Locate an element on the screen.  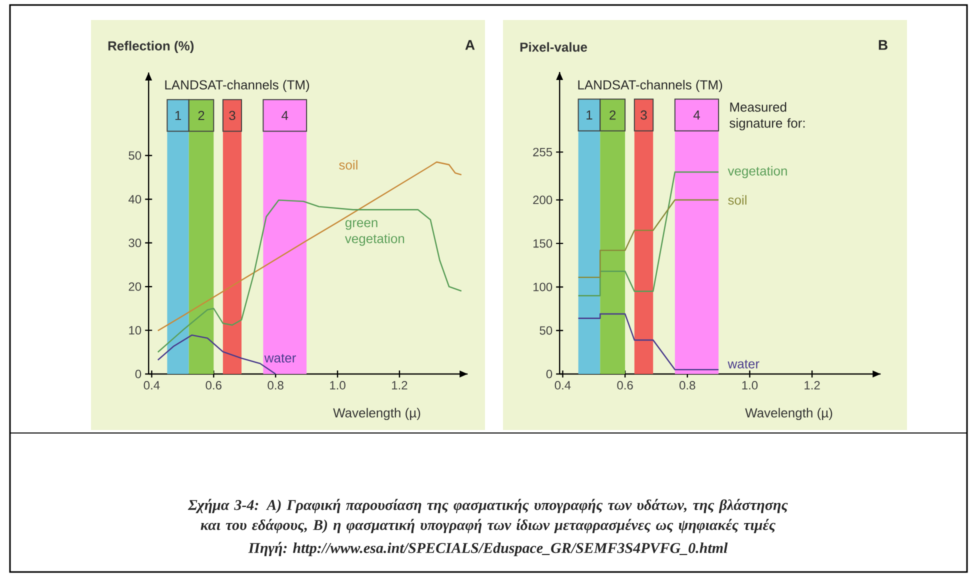
annotation: Measured signature for: is located at coordinates (767, 116).